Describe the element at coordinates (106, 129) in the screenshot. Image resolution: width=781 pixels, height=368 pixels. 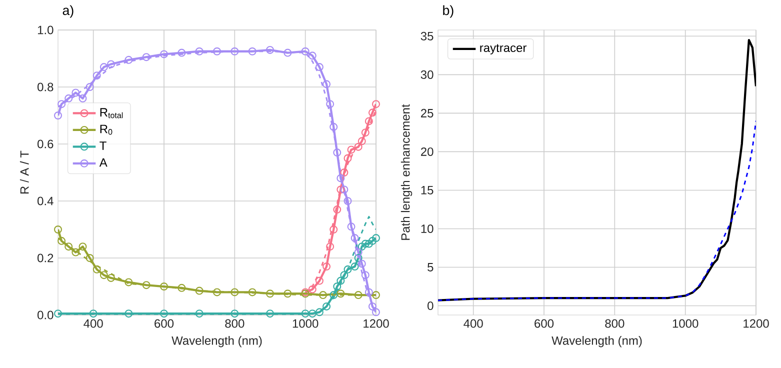
I see `legend-label: R$_{0}$` at that location.